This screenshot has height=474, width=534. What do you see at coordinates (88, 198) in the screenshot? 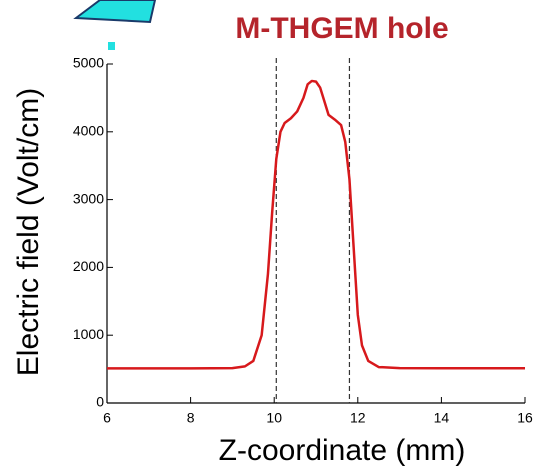
I see `y-tick-label: 3000` at bounding box center [88, 198].